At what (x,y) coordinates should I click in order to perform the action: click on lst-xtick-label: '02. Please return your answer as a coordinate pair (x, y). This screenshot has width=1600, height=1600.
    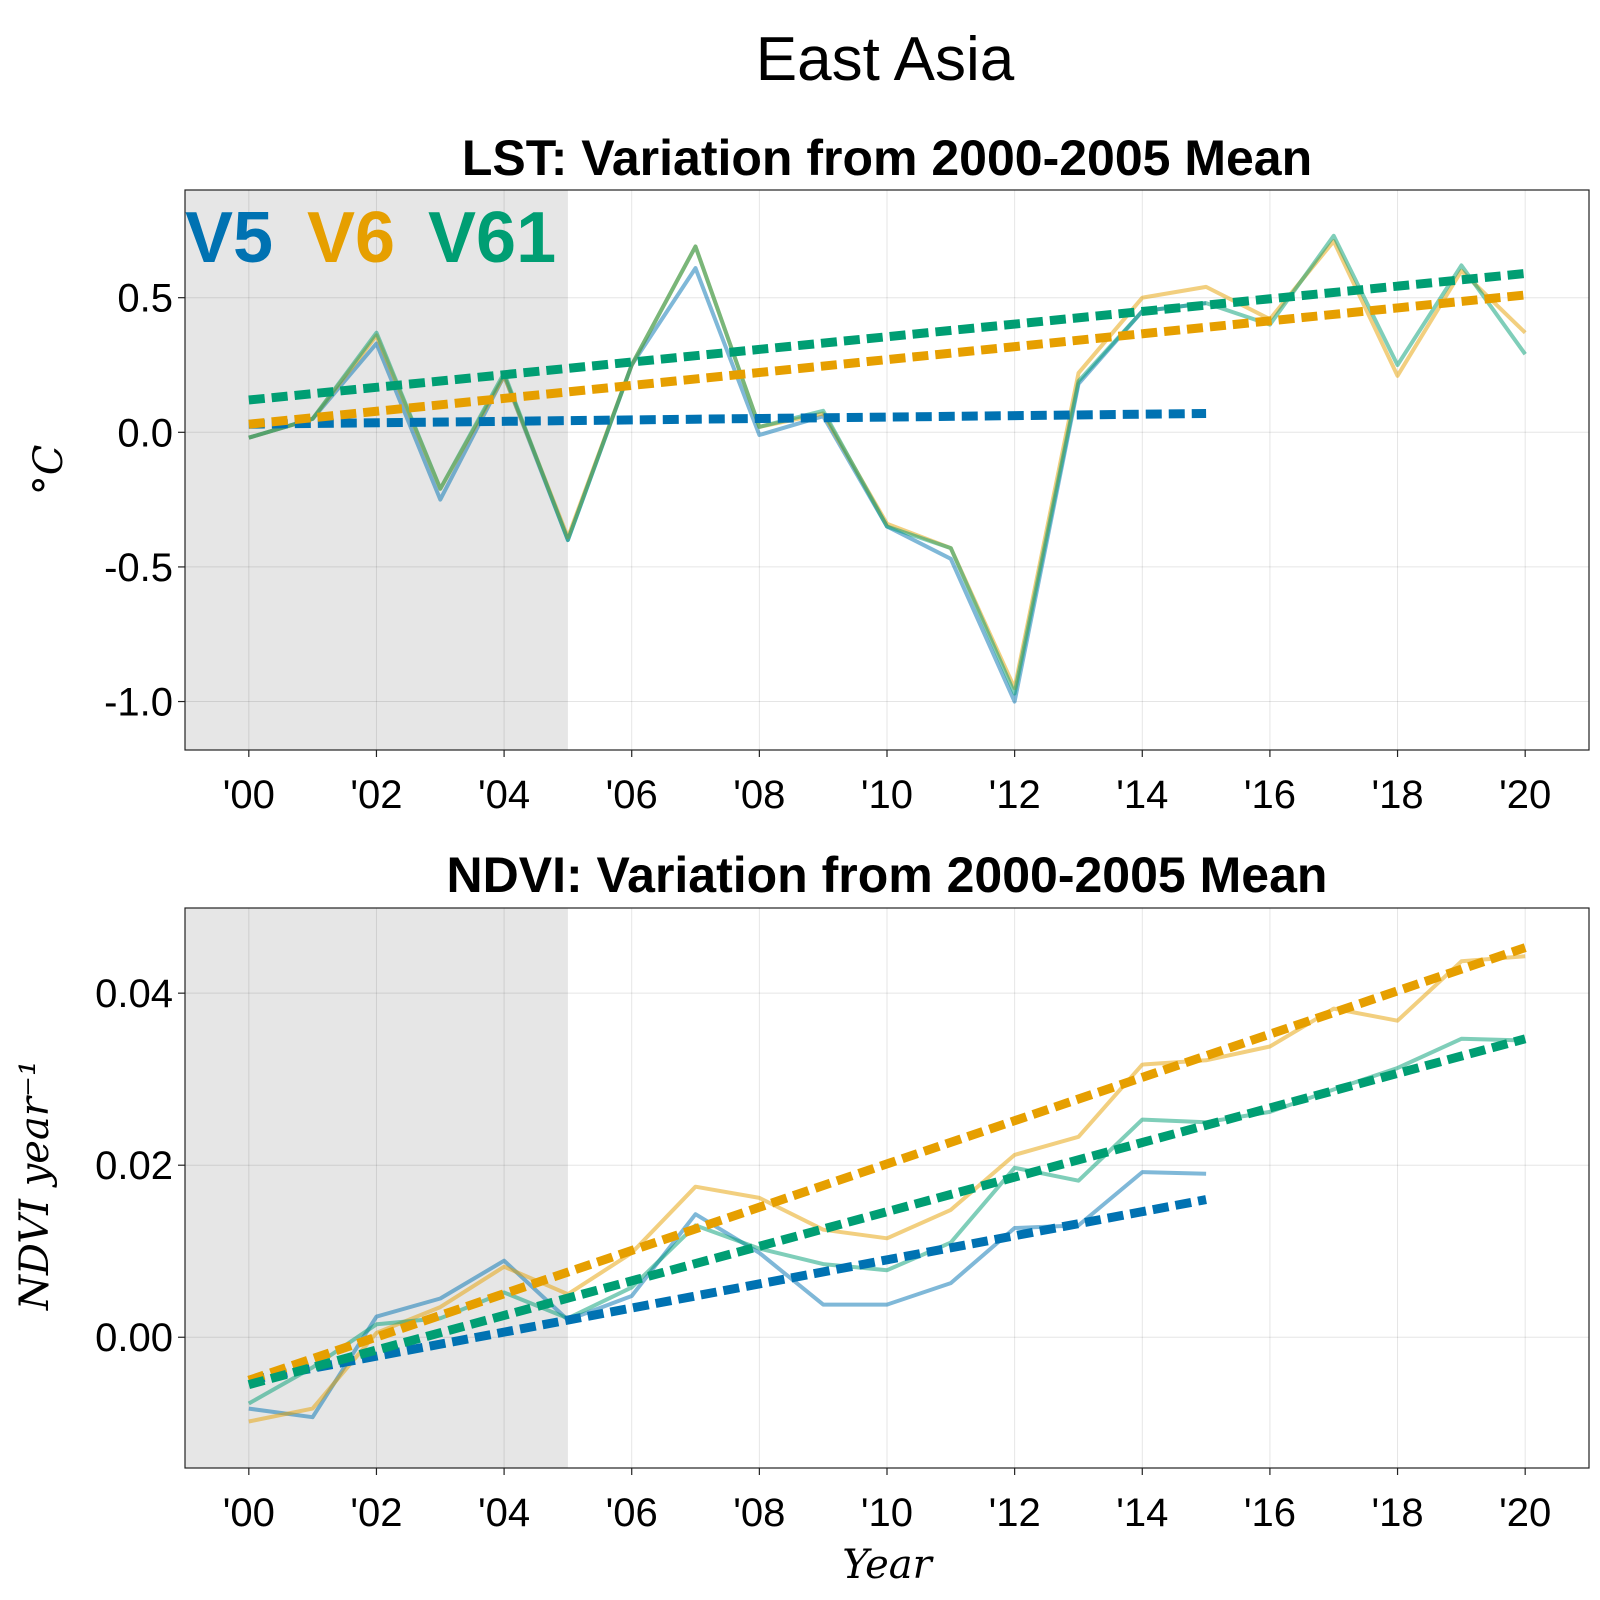
    Looking at the image, I should click on (376, 795).